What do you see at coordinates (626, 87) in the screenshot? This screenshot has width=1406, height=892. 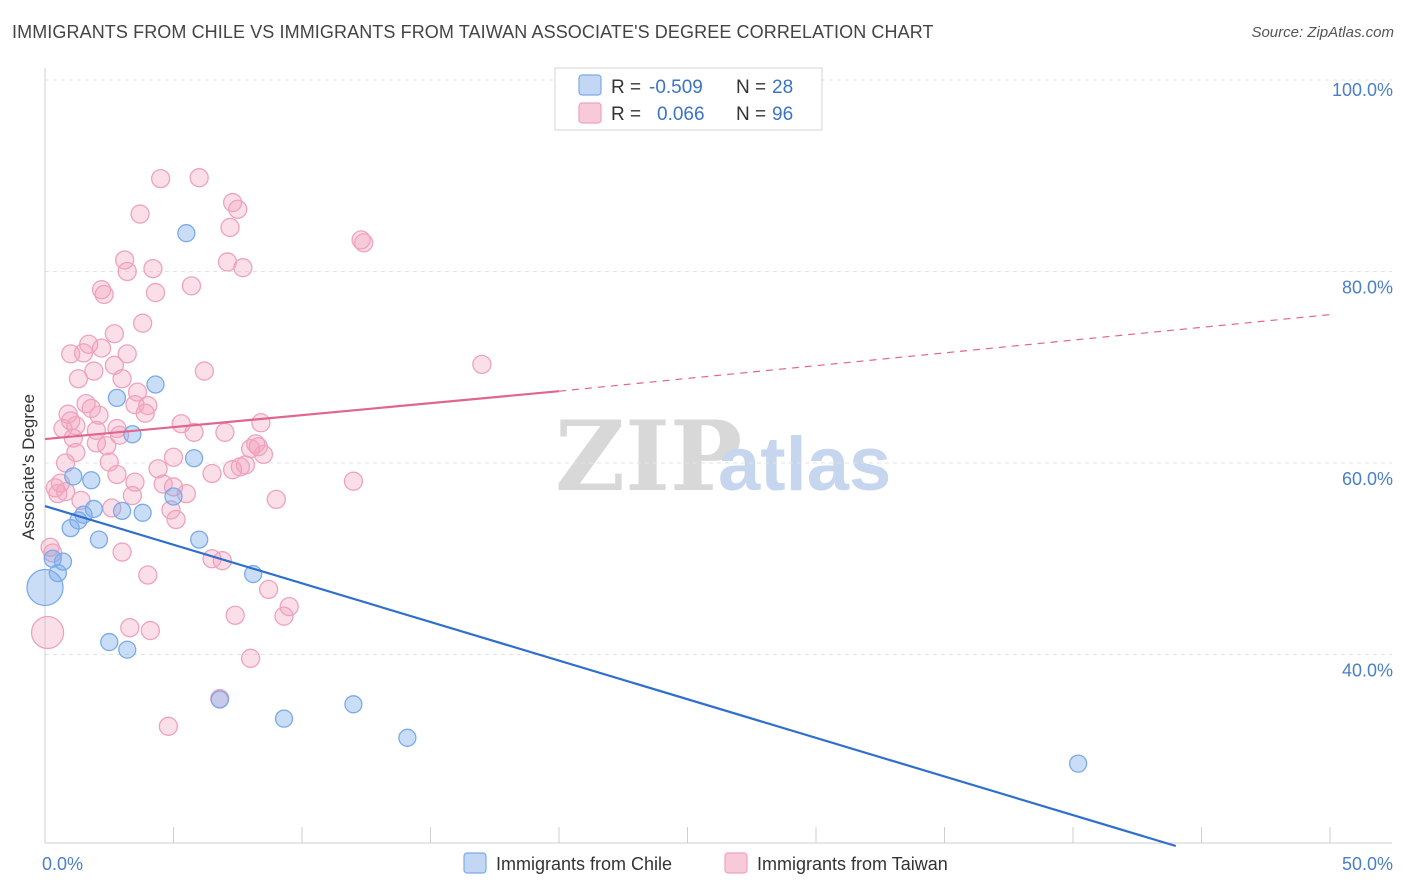 I see `legend-r-label-chile: R =` at bounding box center [626, 87].